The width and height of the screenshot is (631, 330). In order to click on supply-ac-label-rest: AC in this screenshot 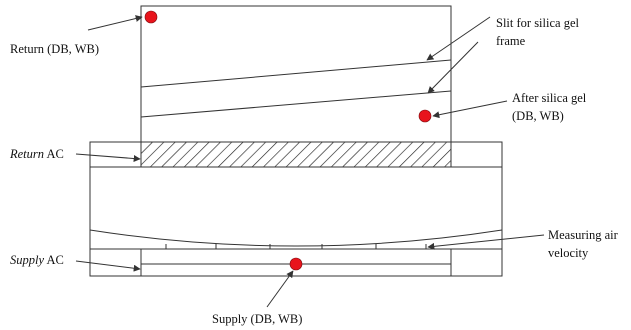, I will do `click(54, 260)`.